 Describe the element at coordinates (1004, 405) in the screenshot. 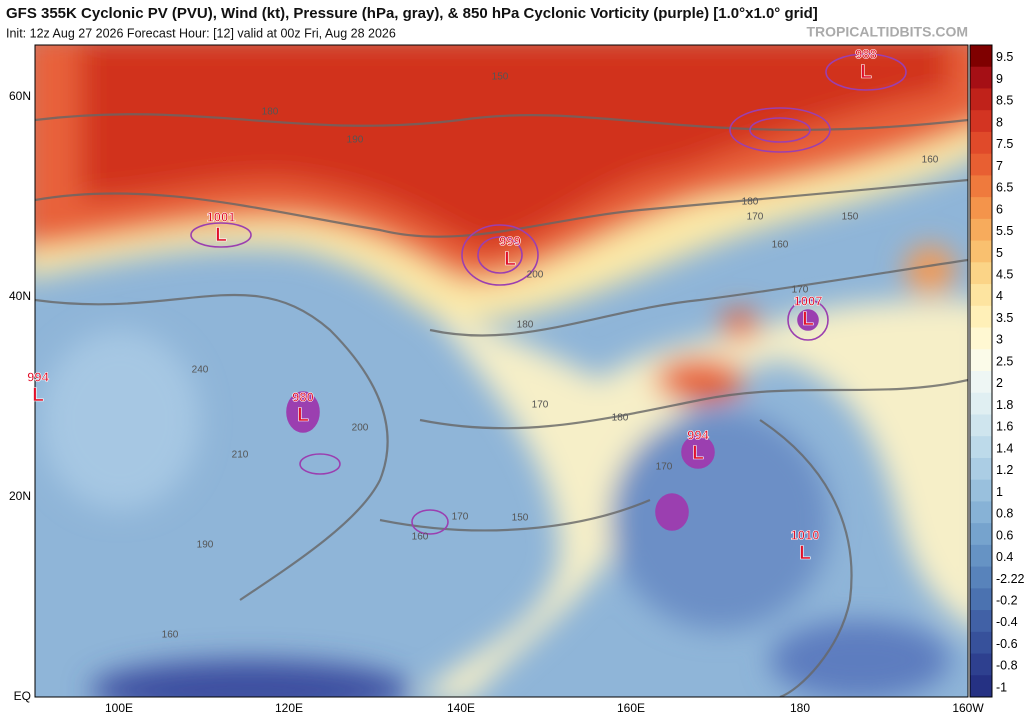

I see `colorbar-label: 1.8` at that location.